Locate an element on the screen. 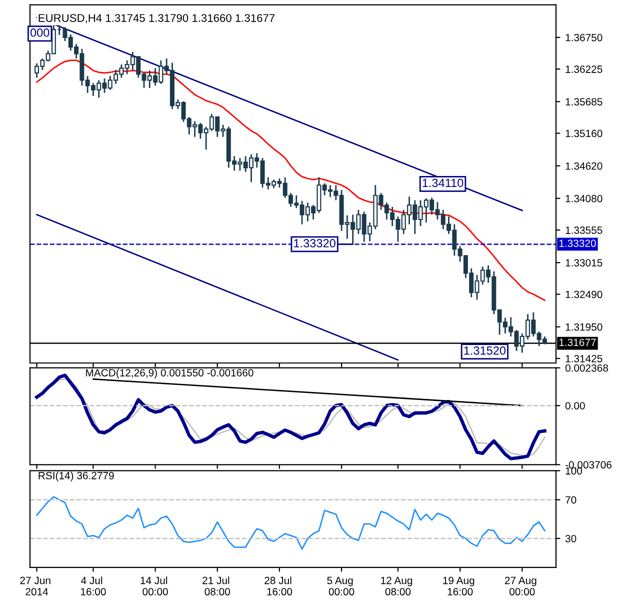 Image resolution: width=620 pixels, height=605 pixels. y-tick-label: 1.33015 is located at coordinates (584, 262).